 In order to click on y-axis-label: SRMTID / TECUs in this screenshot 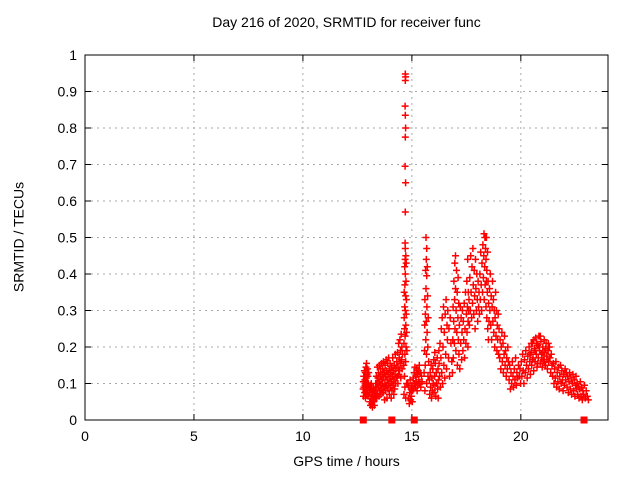, I will do `click(18, 237)`.